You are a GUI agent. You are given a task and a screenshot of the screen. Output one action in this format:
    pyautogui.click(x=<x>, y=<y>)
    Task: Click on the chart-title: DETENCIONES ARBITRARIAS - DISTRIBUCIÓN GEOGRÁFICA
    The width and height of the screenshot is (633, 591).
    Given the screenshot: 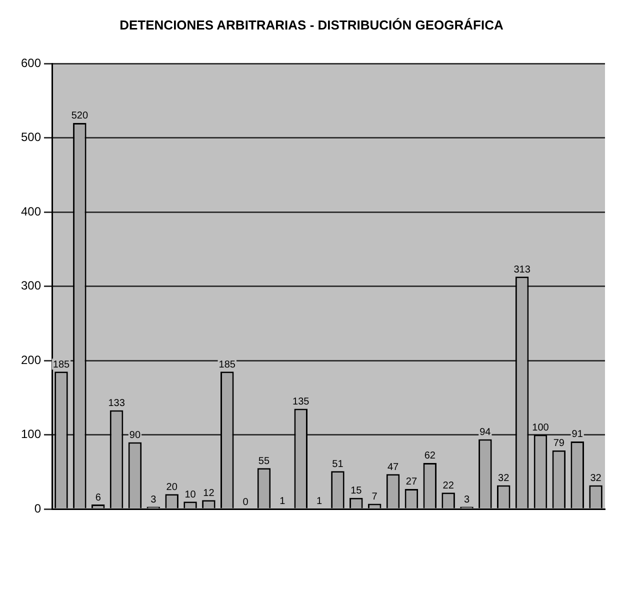 What is the action you would take?
    pyautogui.click(x=312, y=24)
    